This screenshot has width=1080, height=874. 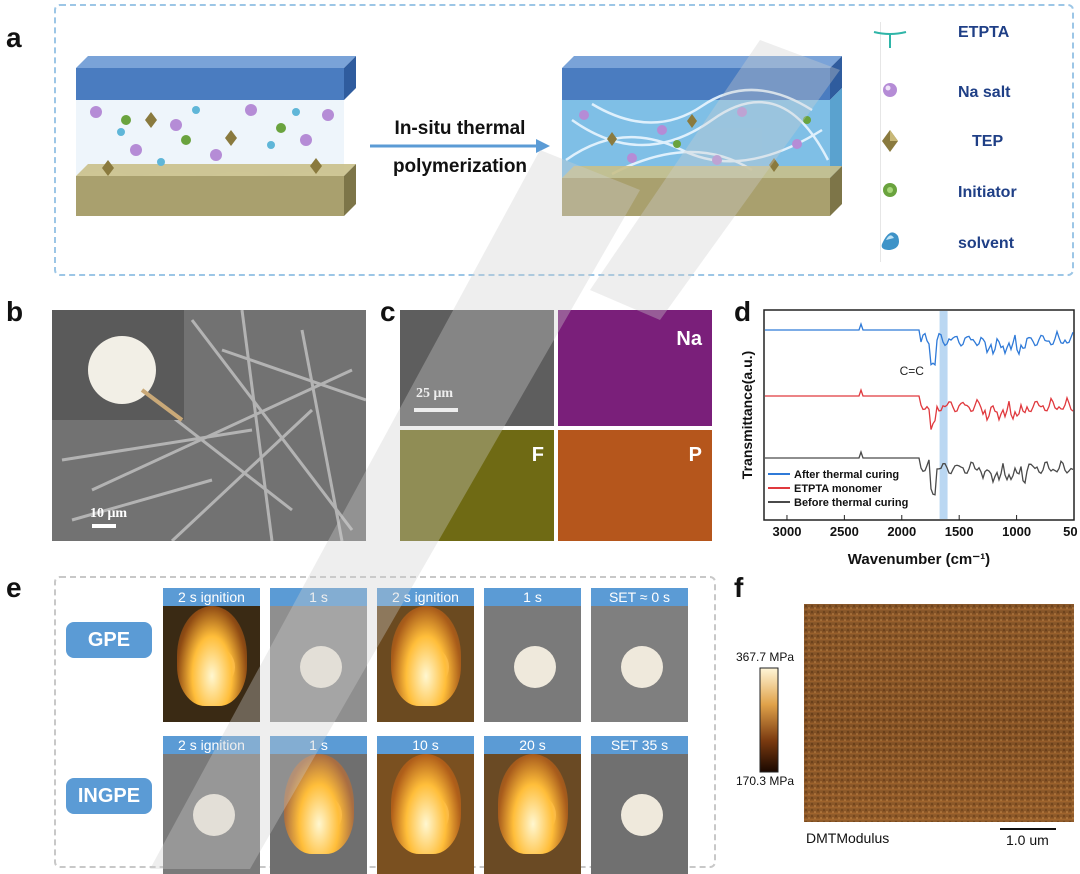 I want to click on plot-frame, so click(x=919, y=415).